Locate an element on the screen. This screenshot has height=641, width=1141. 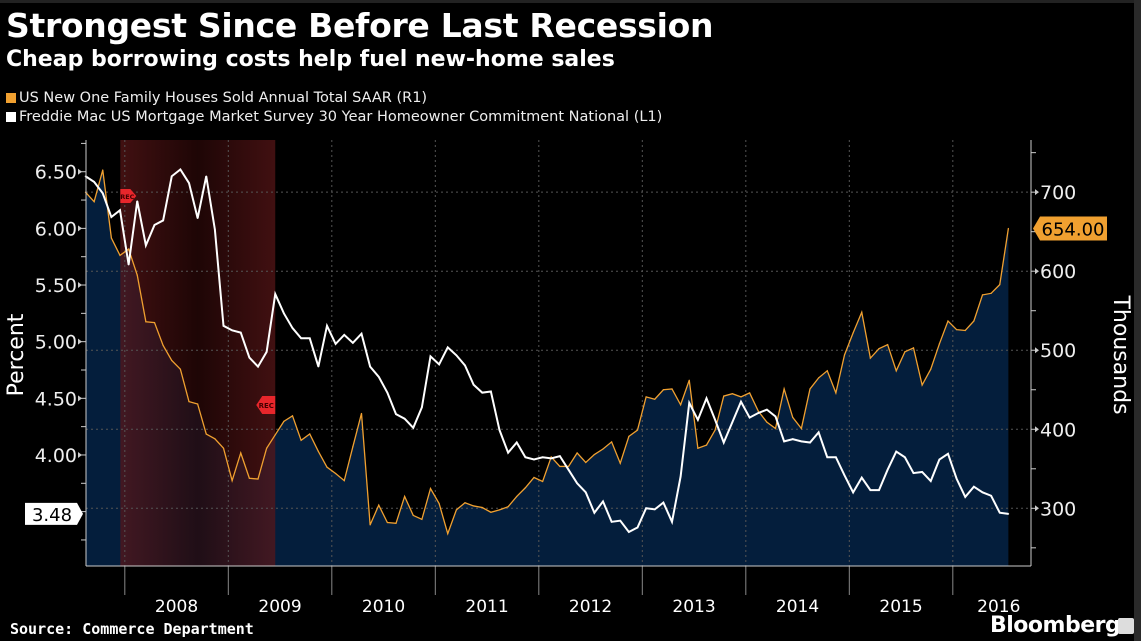
legend-swatch-white is located at coordinates (11, 117).